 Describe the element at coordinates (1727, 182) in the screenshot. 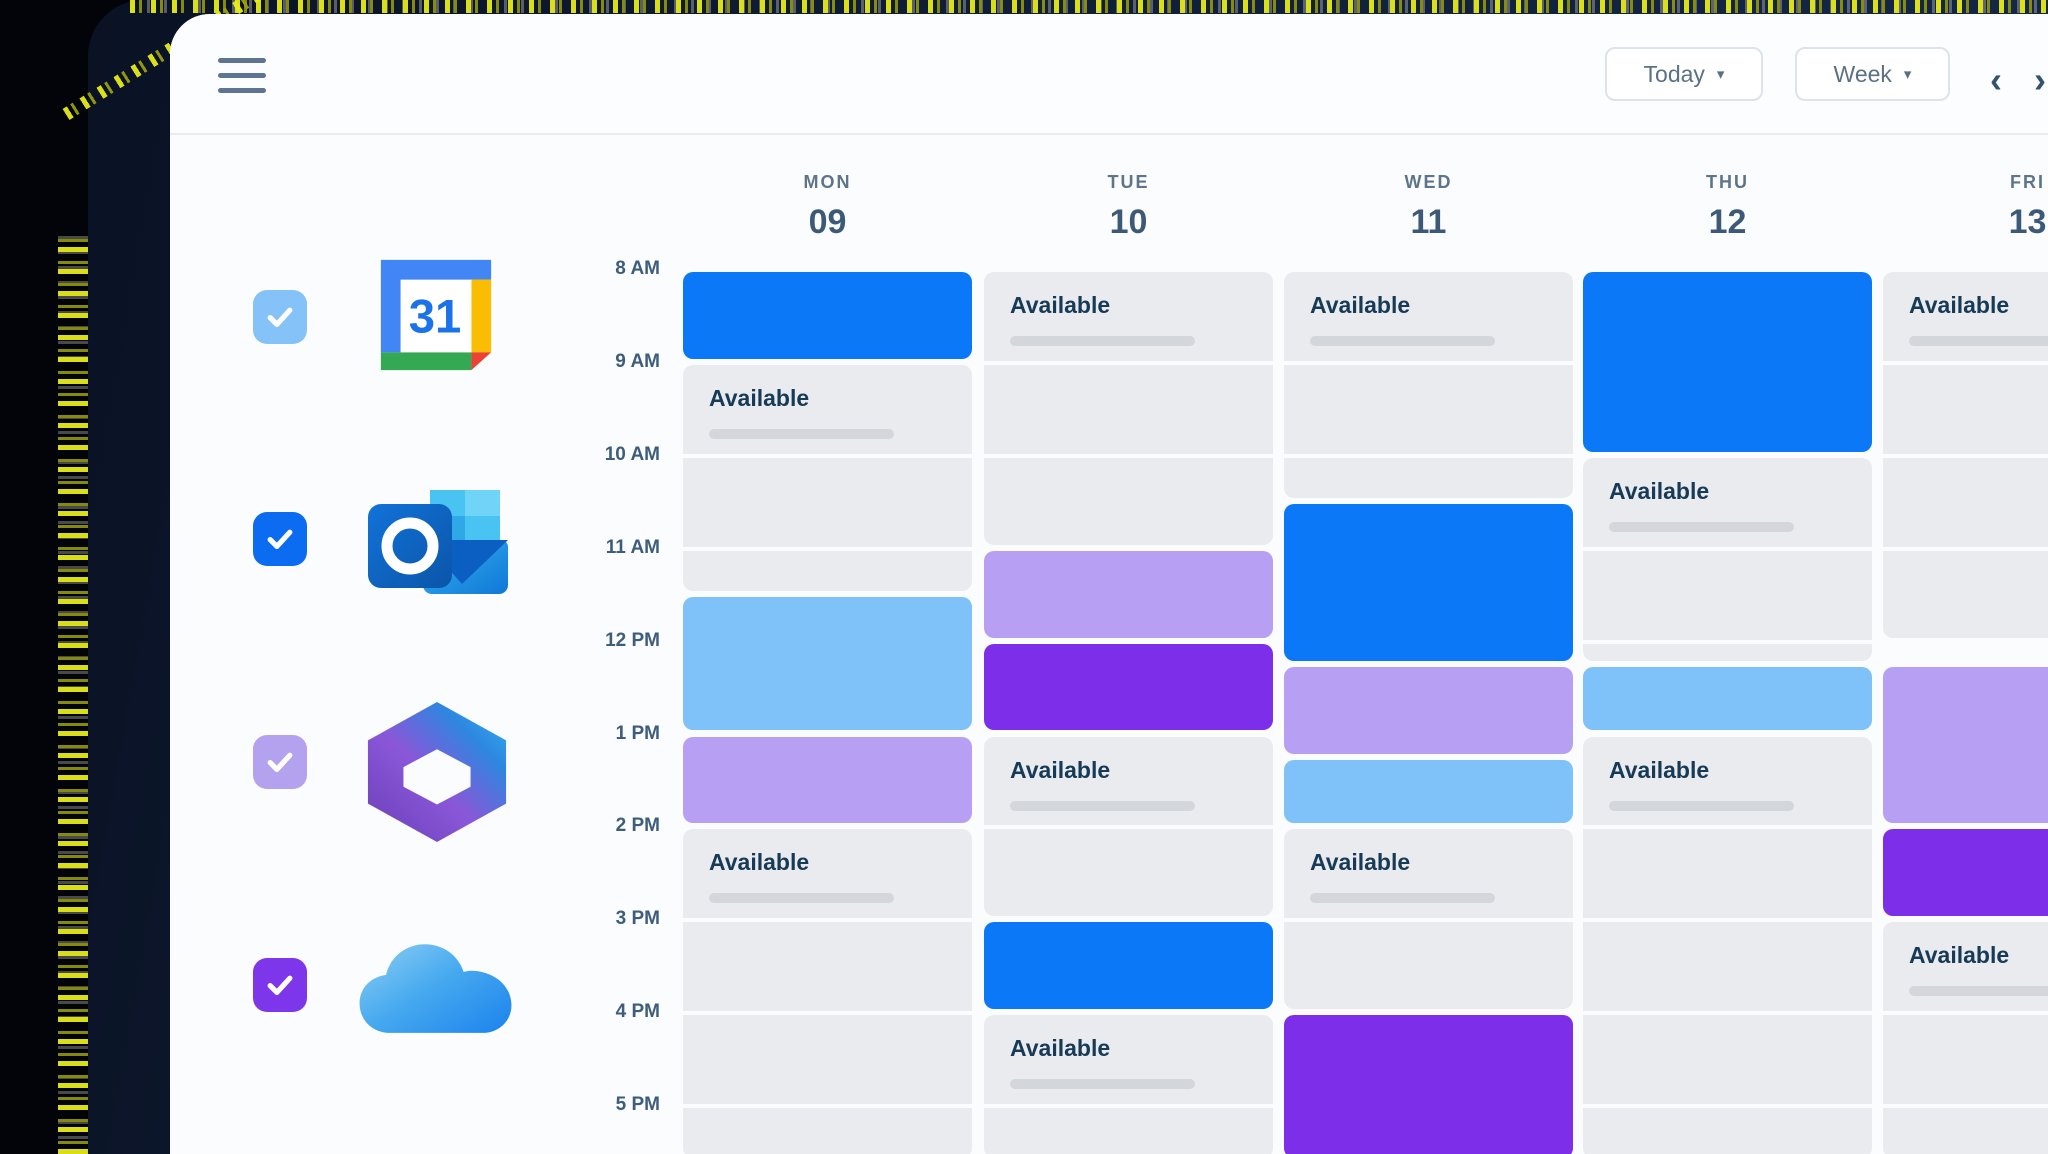

I see `day-name: THU` at that location.